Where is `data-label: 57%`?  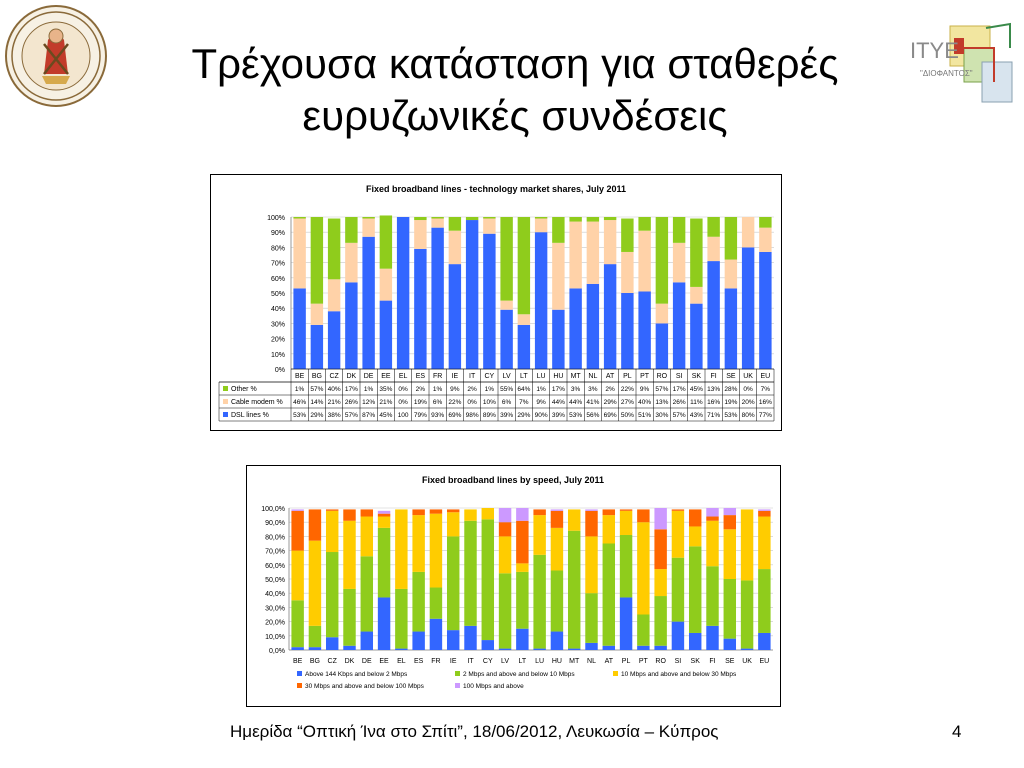 data-label: 57% is located at coordinates (351, 415).